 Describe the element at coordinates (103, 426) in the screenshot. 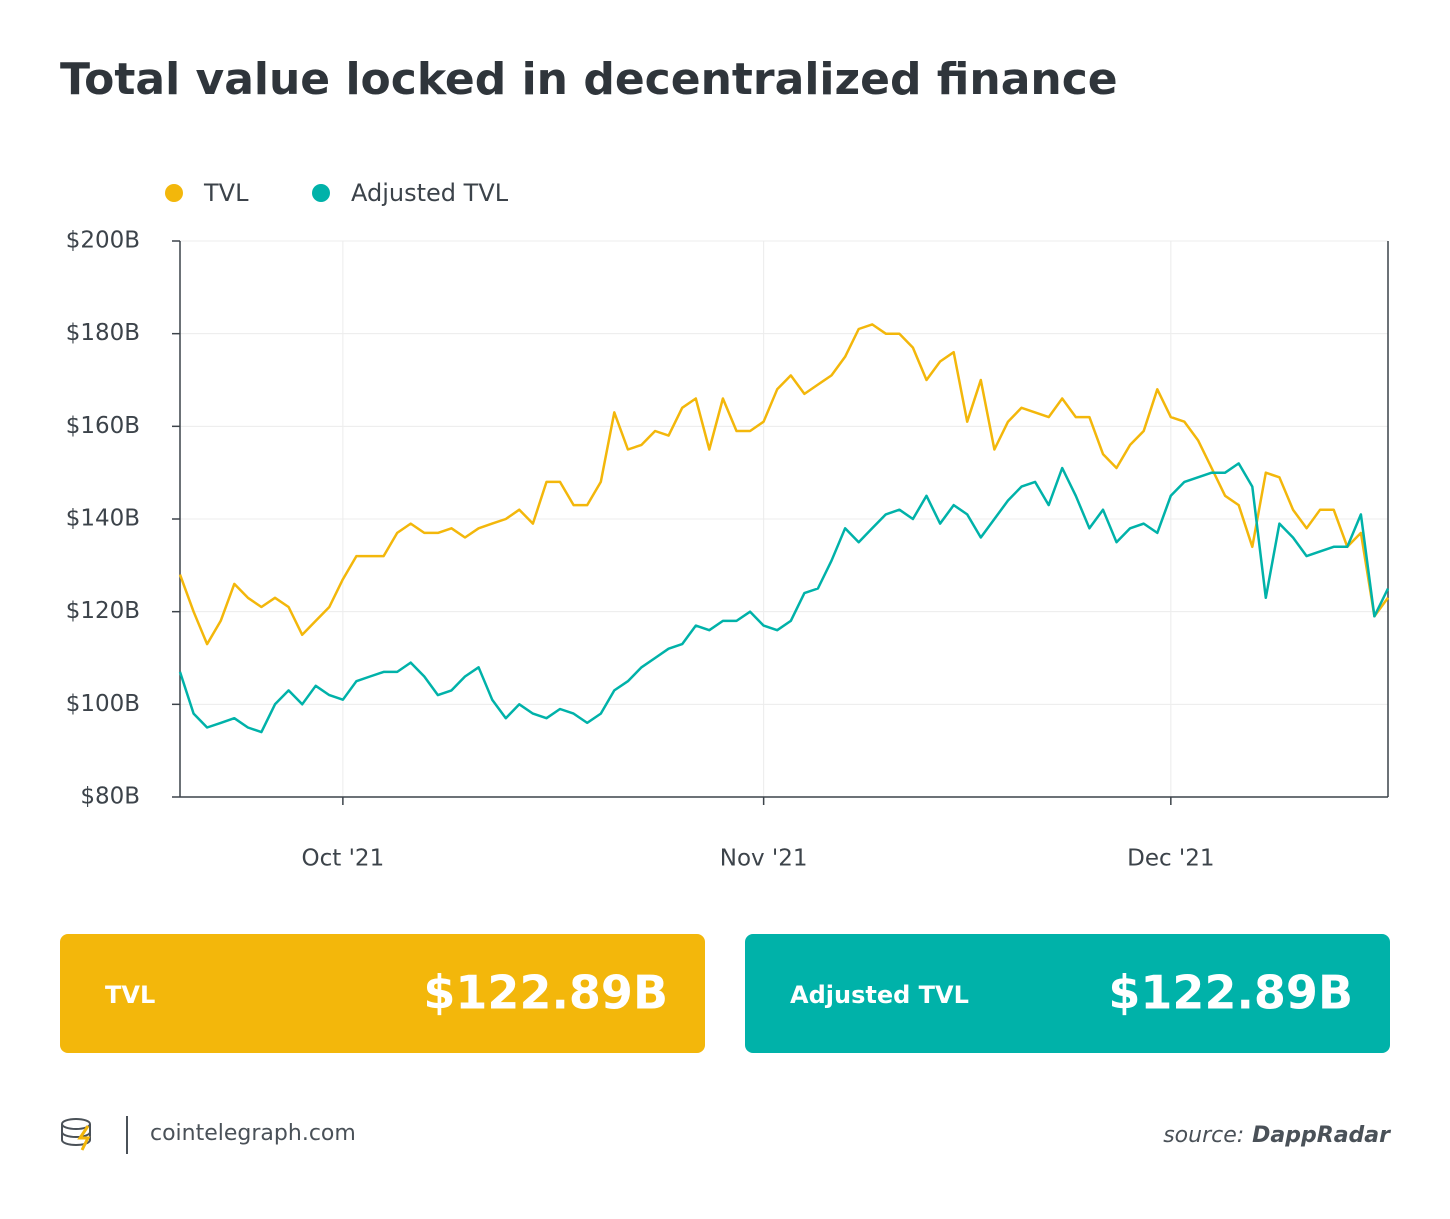

I see `y-tick-label: $160B` at that location.